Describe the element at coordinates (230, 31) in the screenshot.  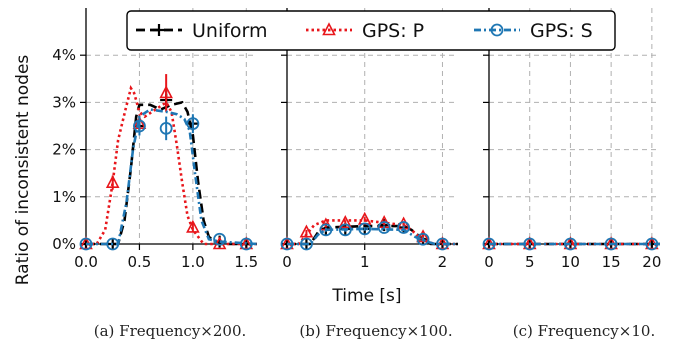
I see `legend-label: Uniform` at that location.